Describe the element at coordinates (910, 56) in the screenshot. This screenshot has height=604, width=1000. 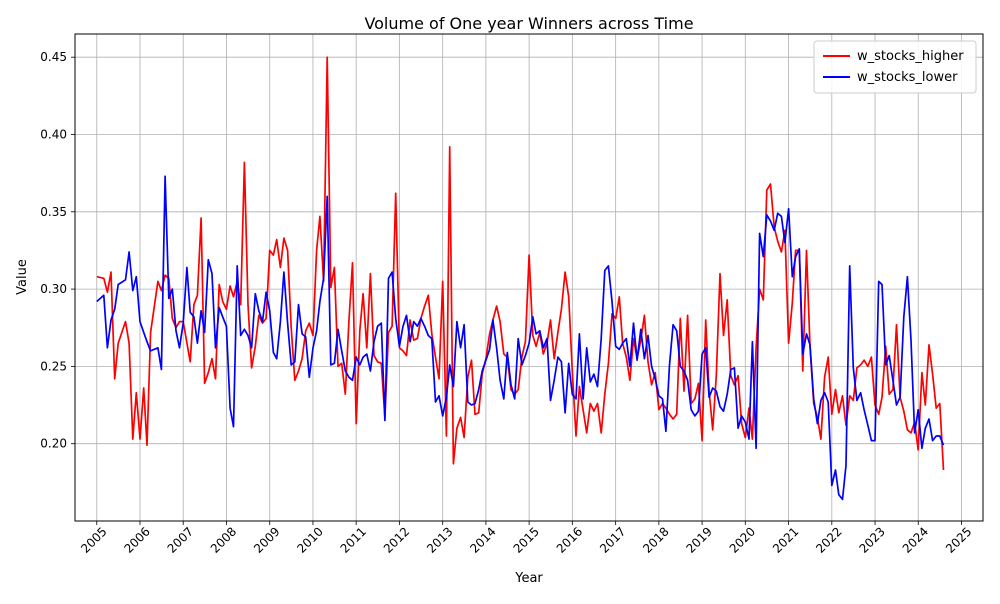
I see `legend-label-higher: w_stocks_higher` at that location.